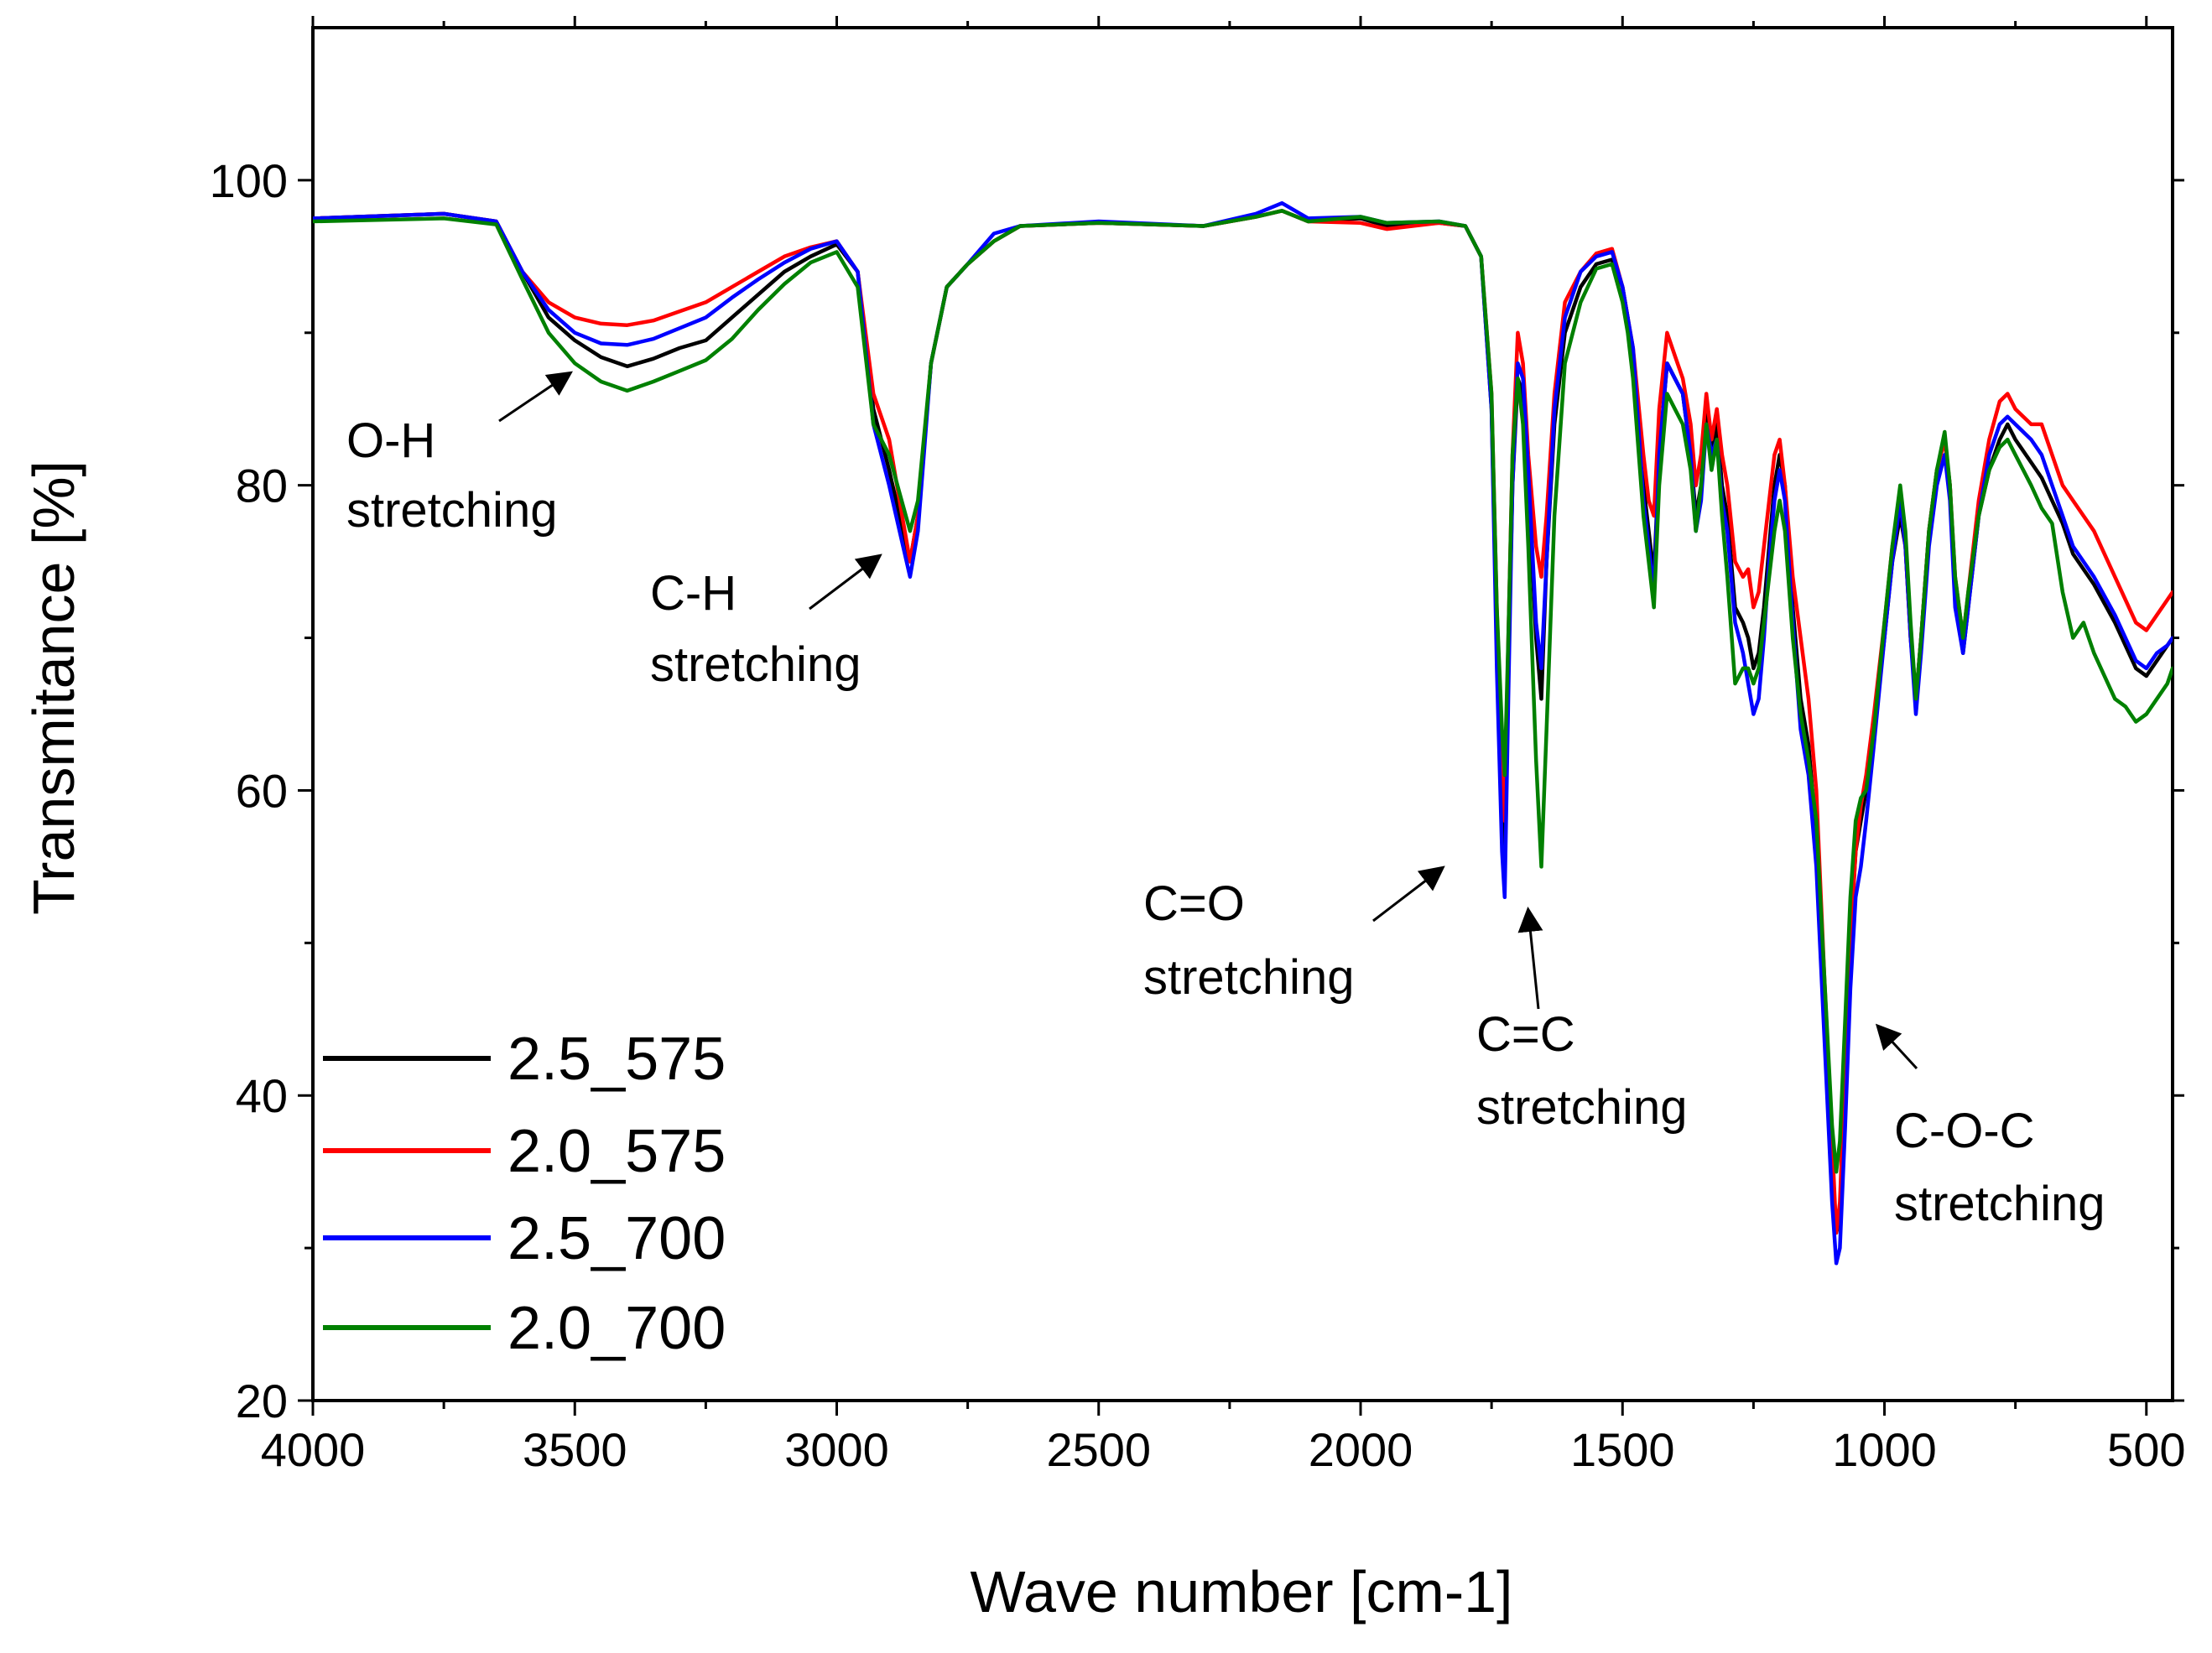 The height and width of the screenshot is (1653, 2212). Describe the element at coordinates (262, 1401) in the screenshot. I see `y-tick-label: 20` at that location.